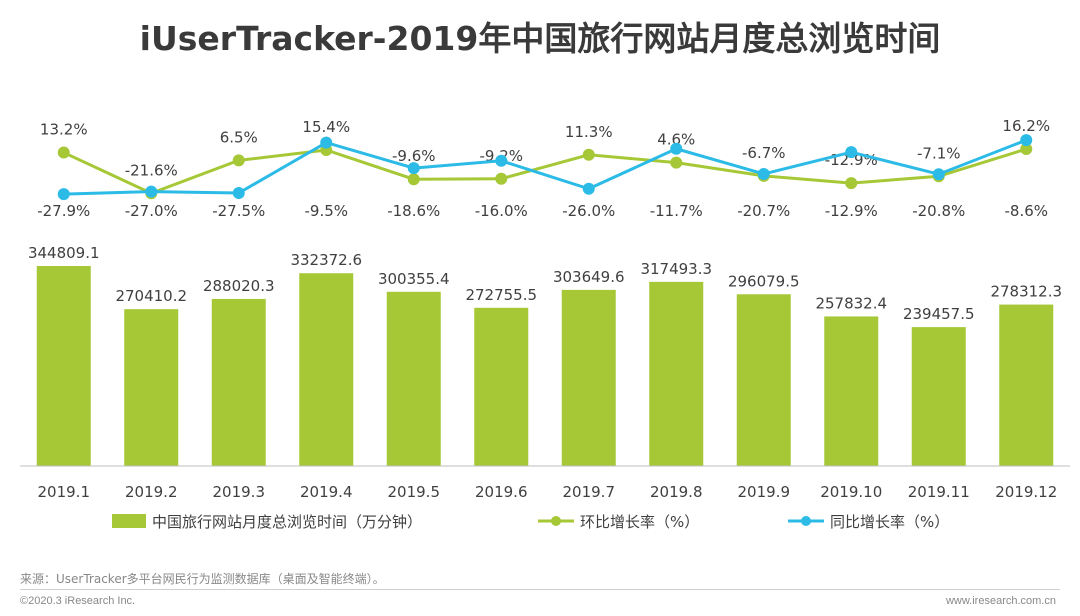  What do you see at coordinates (1026, 492) in the screenshot?
I see `x-tick-label: 2019.12` at bounding box center [1026, 492].